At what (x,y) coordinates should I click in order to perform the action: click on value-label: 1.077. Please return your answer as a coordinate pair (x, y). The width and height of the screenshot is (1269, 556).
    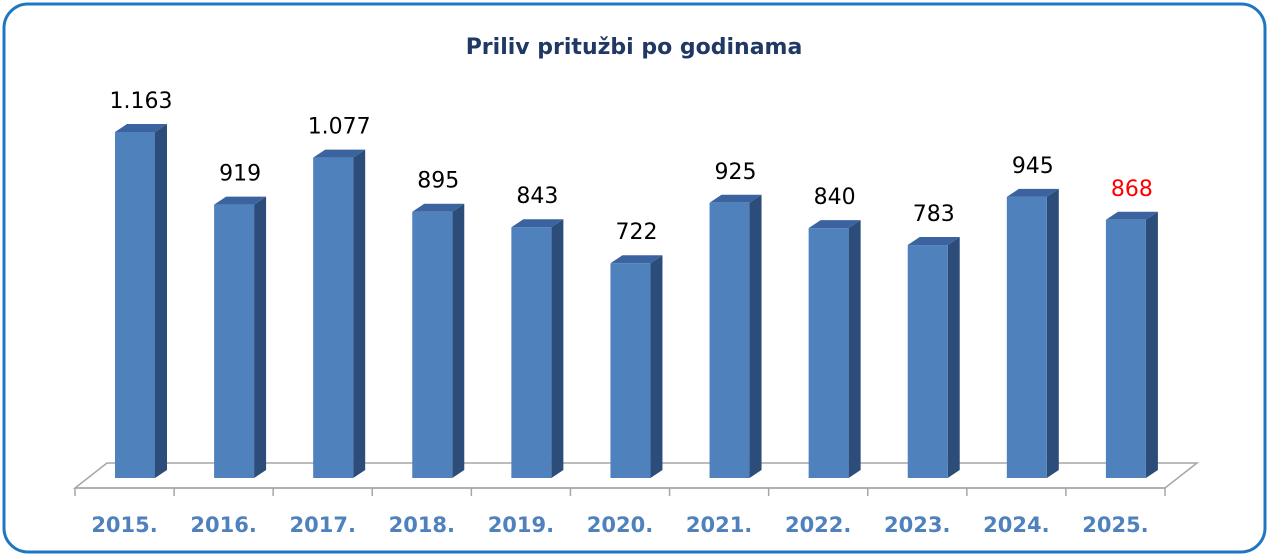
    Looking at the image, I should click on (339, 127).